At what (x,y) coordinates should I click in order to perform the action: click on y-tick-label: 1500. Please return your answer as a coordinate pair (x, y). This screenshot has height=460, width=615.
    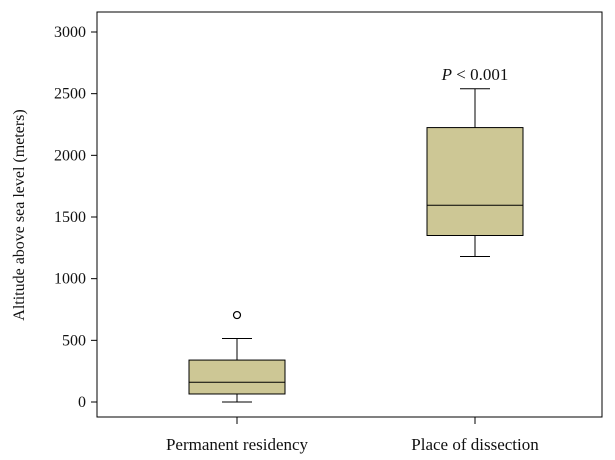
    Looking at the image, I should click on (70, 217).